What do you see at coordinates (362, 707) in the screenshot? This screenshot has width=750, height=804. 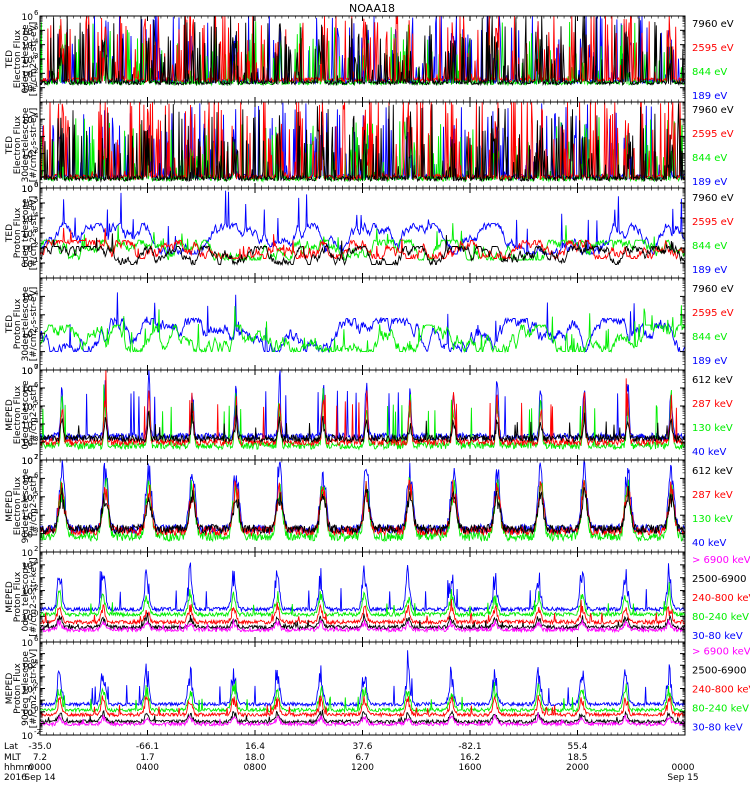 I see `series-line-240-800-kev` at bounding box center [362, 707].